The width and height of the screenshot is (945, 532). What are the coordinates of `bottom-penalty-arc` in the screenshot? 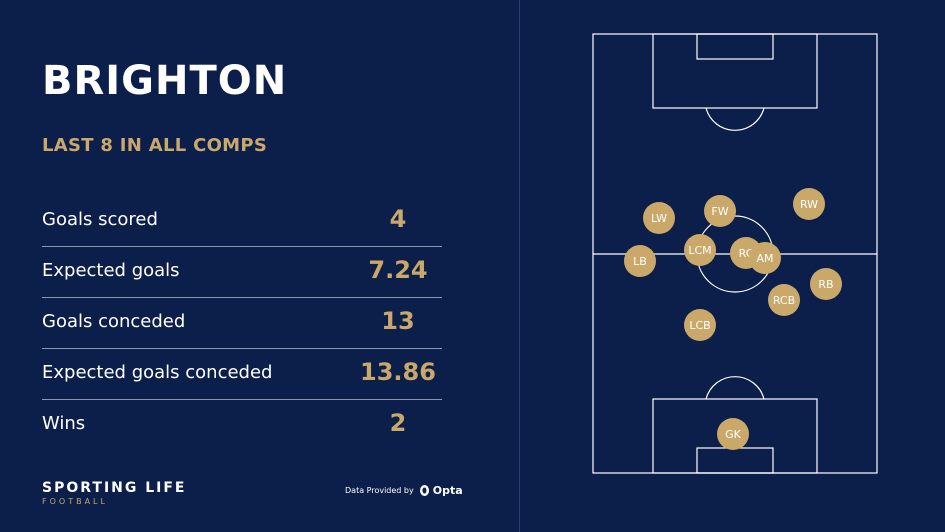 It's located at (735, 388).